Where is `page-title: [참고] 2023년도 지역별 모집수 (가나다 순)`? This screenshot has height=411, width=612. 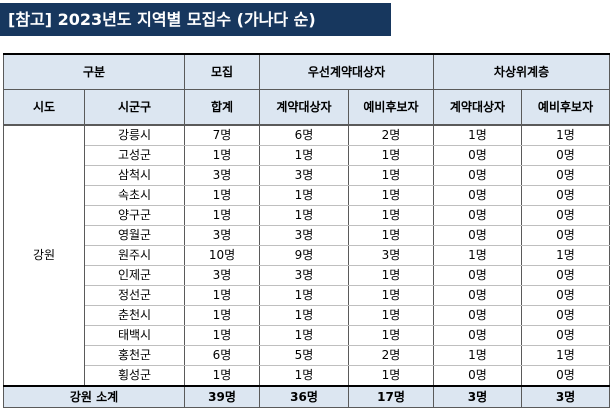 page-title: [참고] 2023년도 지역별 모집수 (가나다 순) is located at coordinates (195, 19).